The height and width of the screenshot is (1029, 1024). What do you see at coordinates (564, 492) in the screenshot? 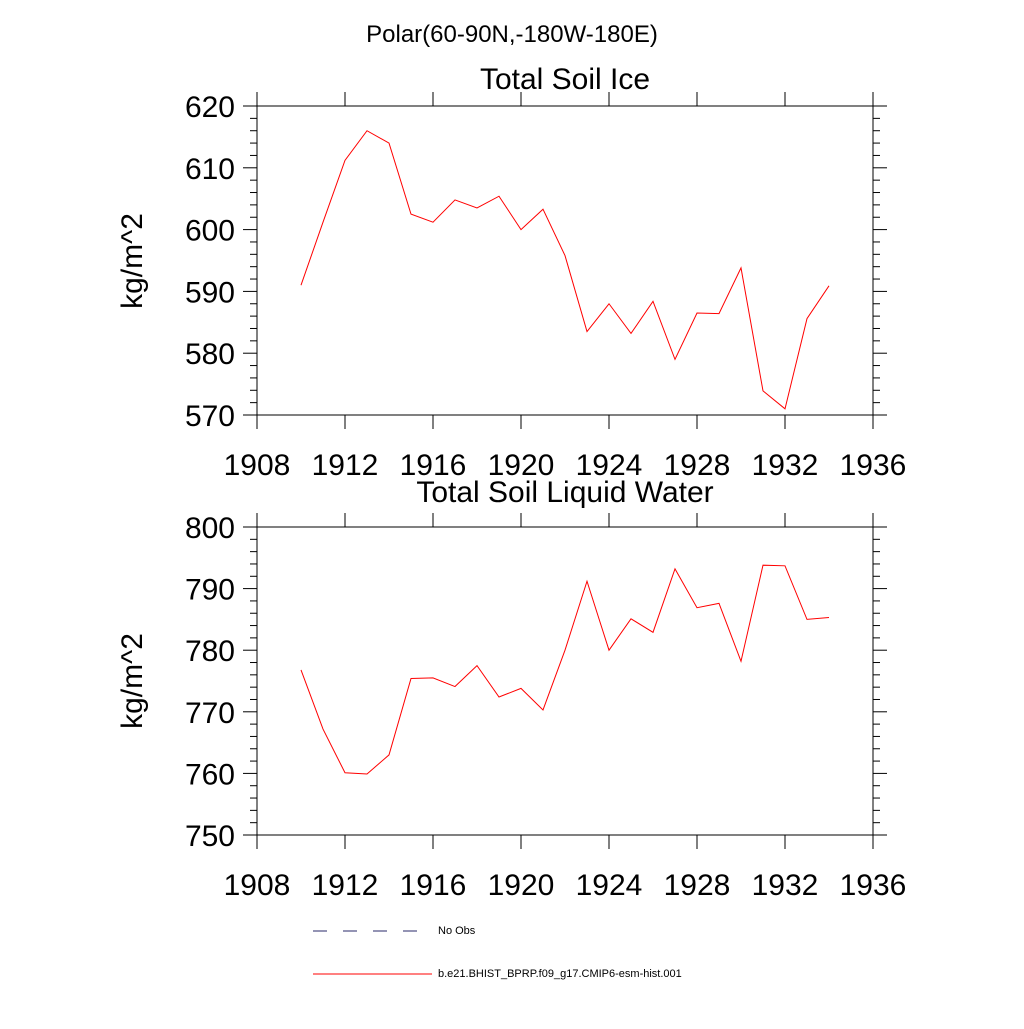
I see `chart-title: Total Soil Liquid Water` at bounding box center [564, 492].